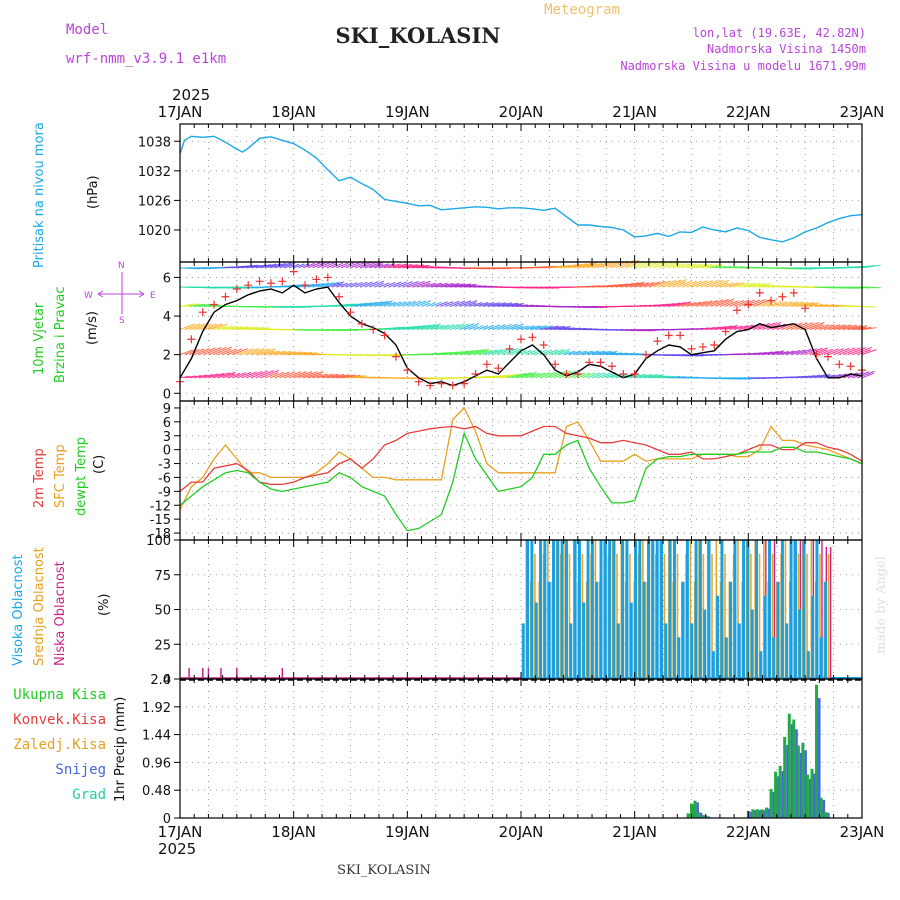 The width and height of the screenshot is (900, 900). Describe the element at coordinates (521, 832) in the screenshot. I see `x-label-bottom: 20JAN` at that location.